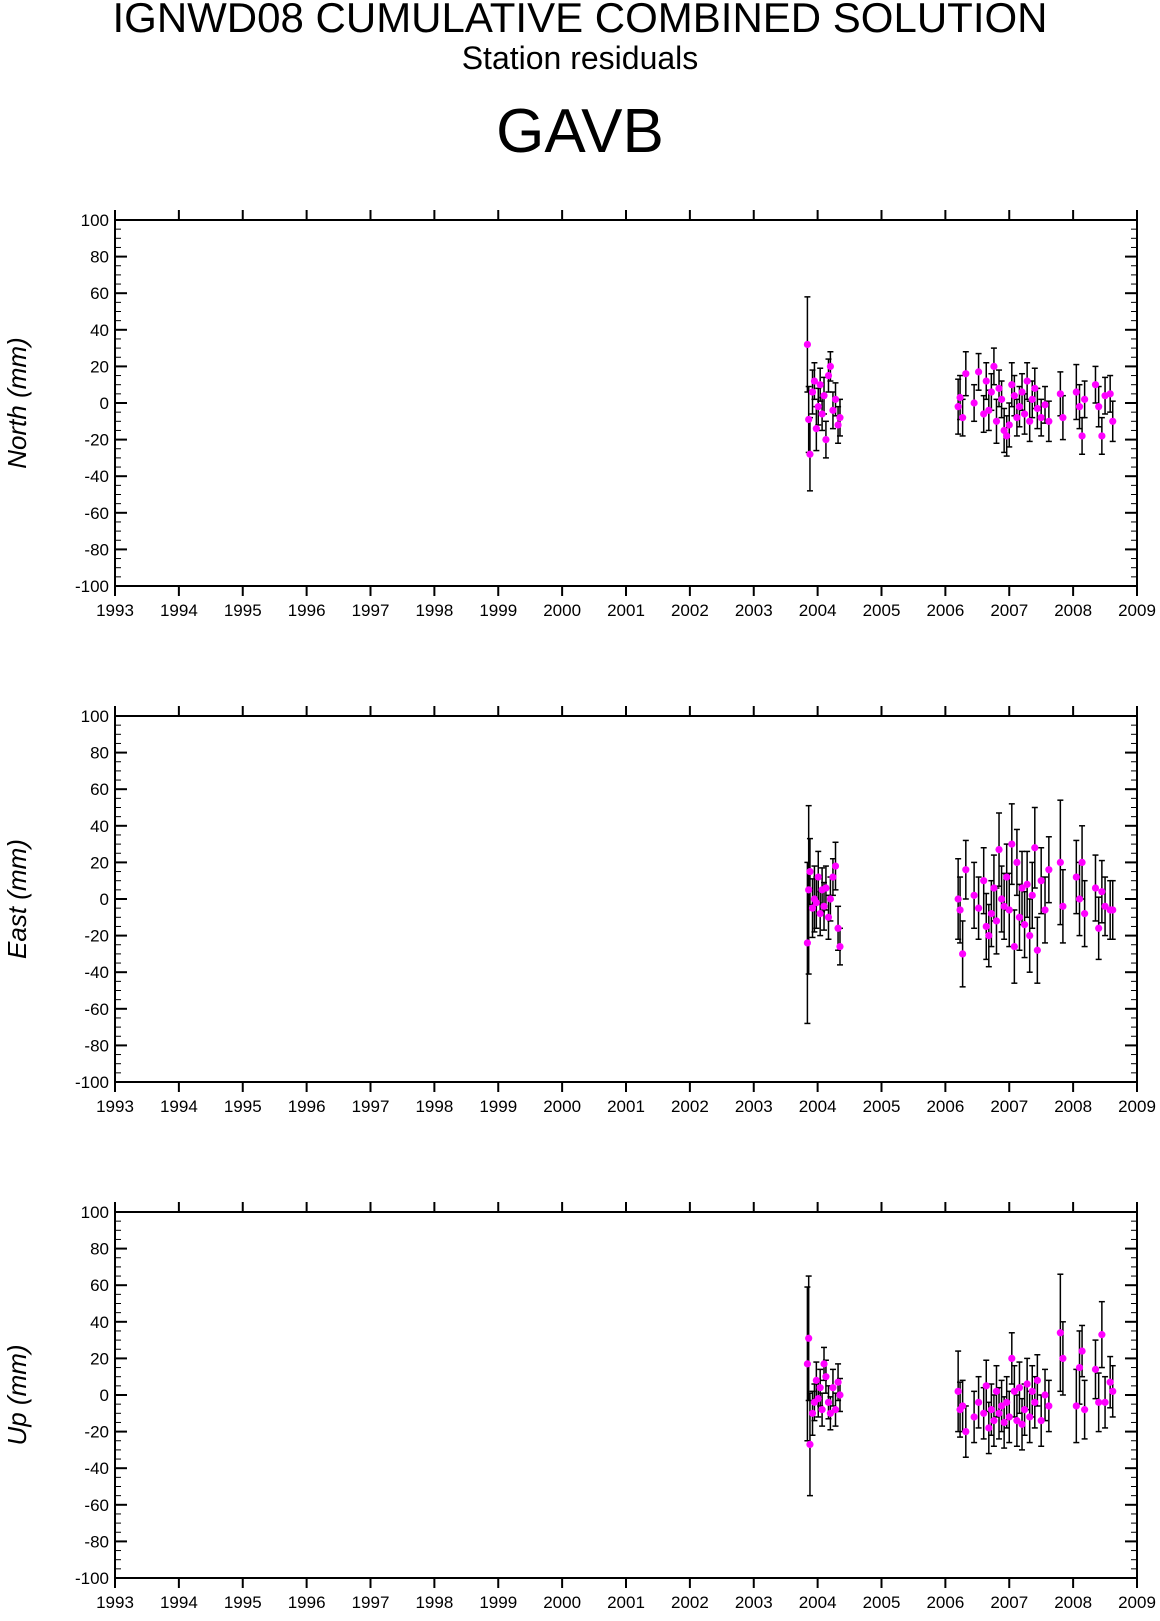 Image resolution: width=1160 pixels, height=1621 pixels. Describe the element at coordinates (580, 131) in the screenshot. I see `station-name: GAVB` at that location.